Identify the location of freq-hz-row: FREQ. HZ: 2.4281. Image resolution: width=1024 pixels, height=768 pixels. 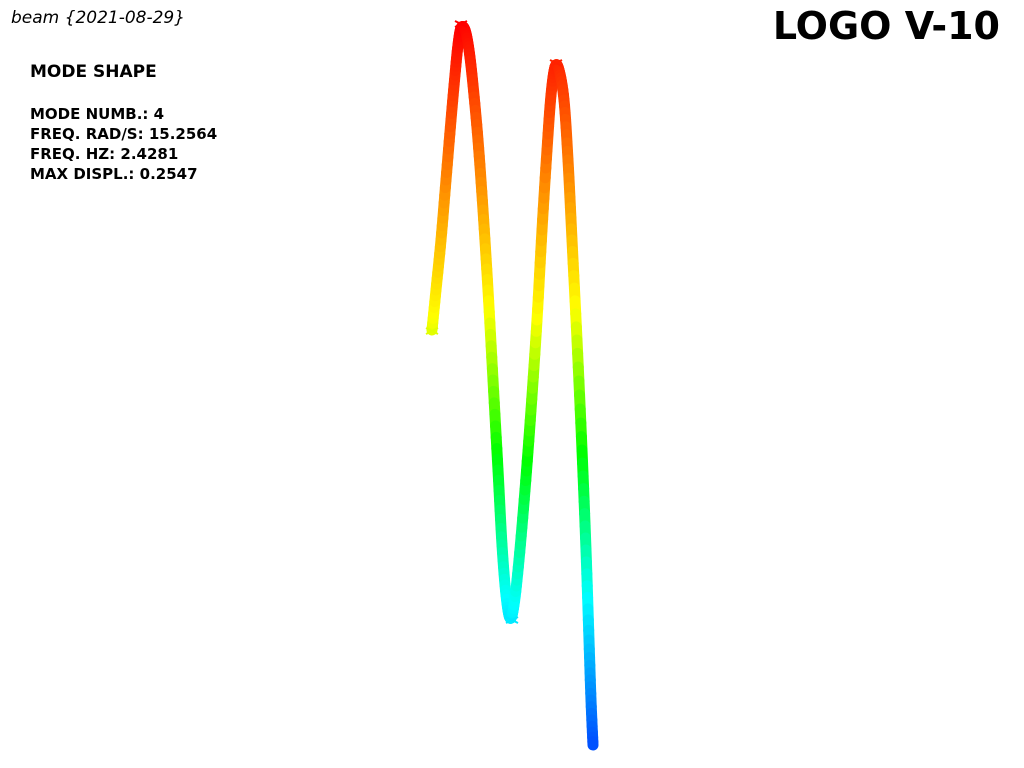
(123, 154).